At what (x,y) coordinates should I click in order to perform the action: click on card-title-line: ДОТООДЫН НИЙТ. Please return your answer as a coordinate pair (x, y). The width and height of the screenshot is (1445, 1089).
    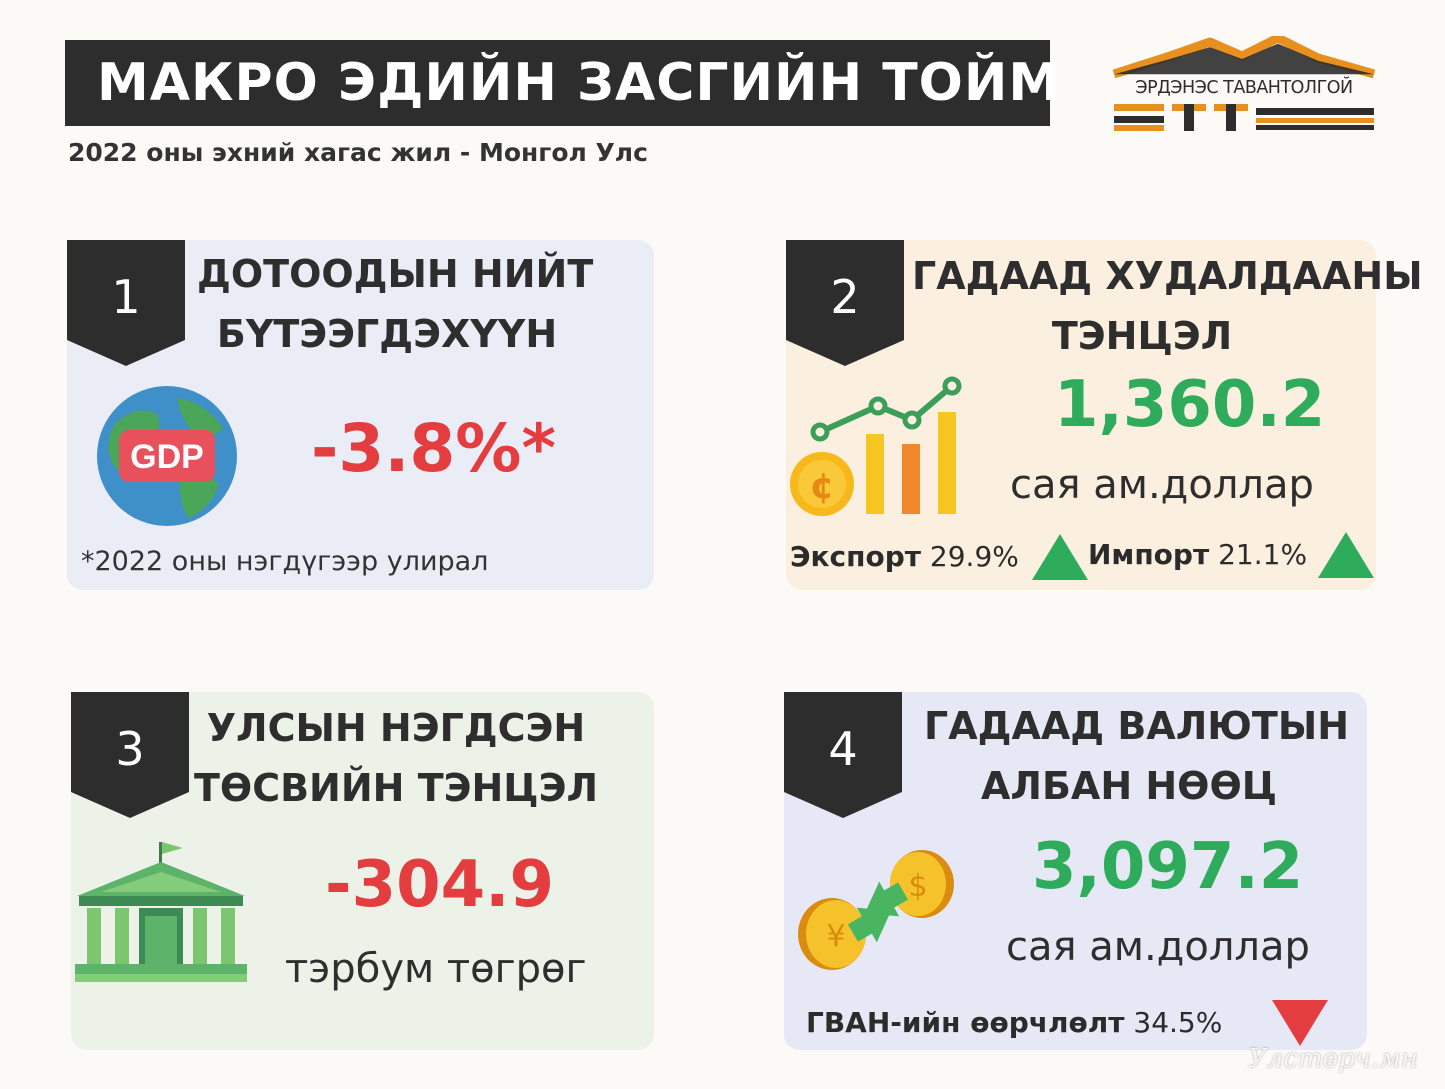
    Looking at the image, I should click on (395, 274).